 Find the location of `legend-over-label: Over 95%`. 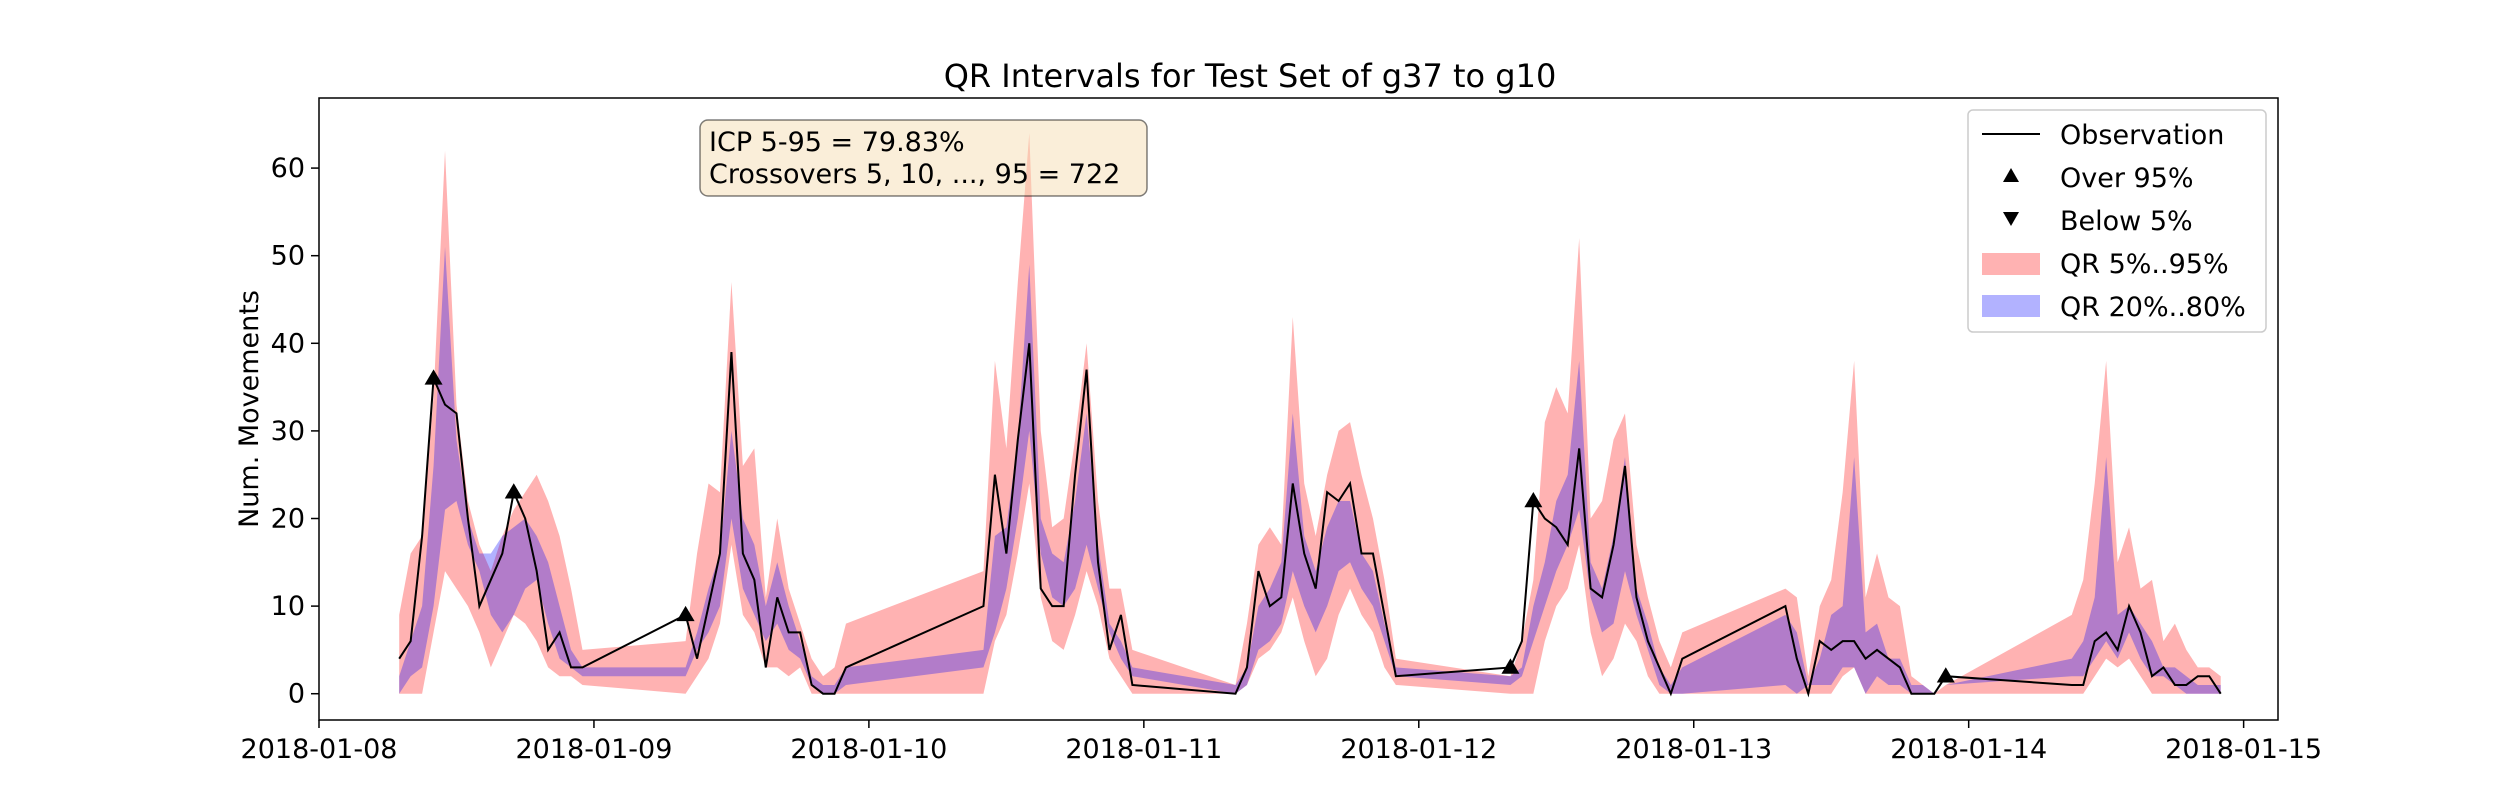

legend-over-label: Over 95% is located at coordinates (2127, 178).